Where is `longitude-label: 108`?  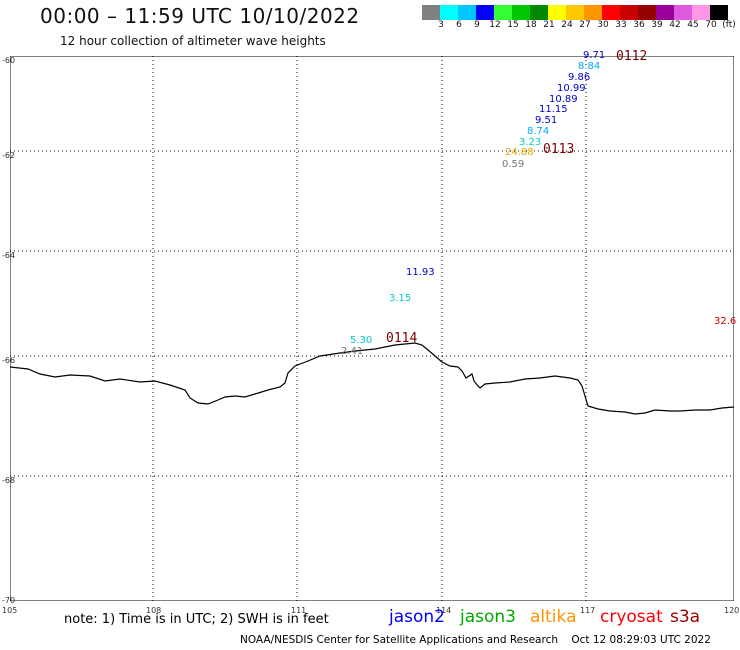 longitude-label: 108 is located at coordinates (154, 610).